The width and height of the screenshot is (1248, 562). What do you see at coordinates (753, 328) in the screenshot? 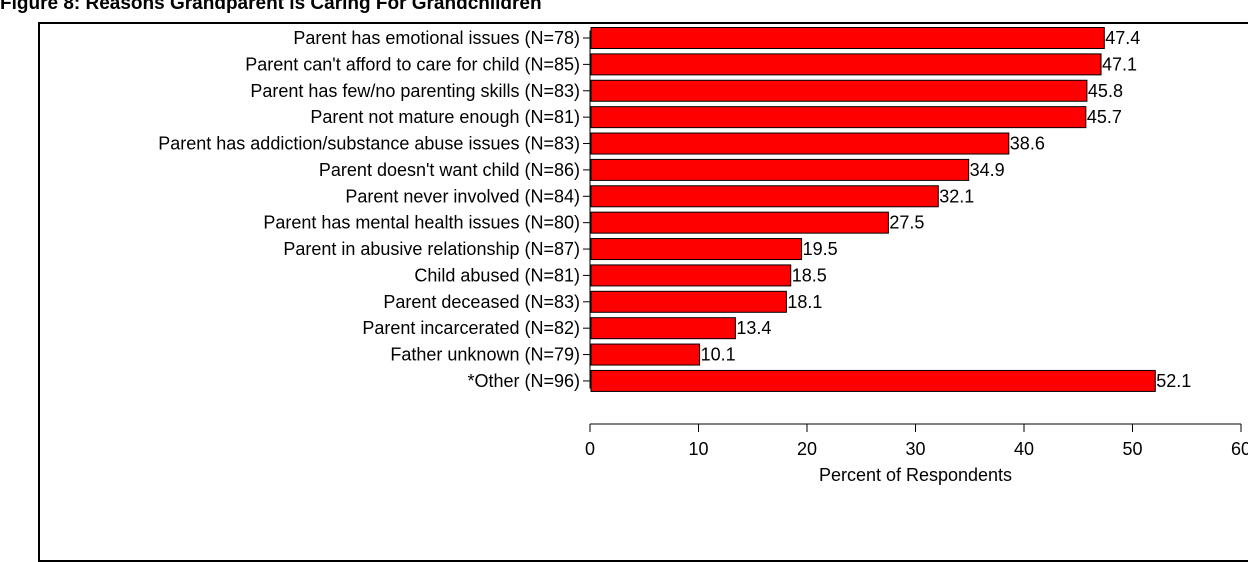
I see `value-label: 13.4` at bounding box center [753, 328].